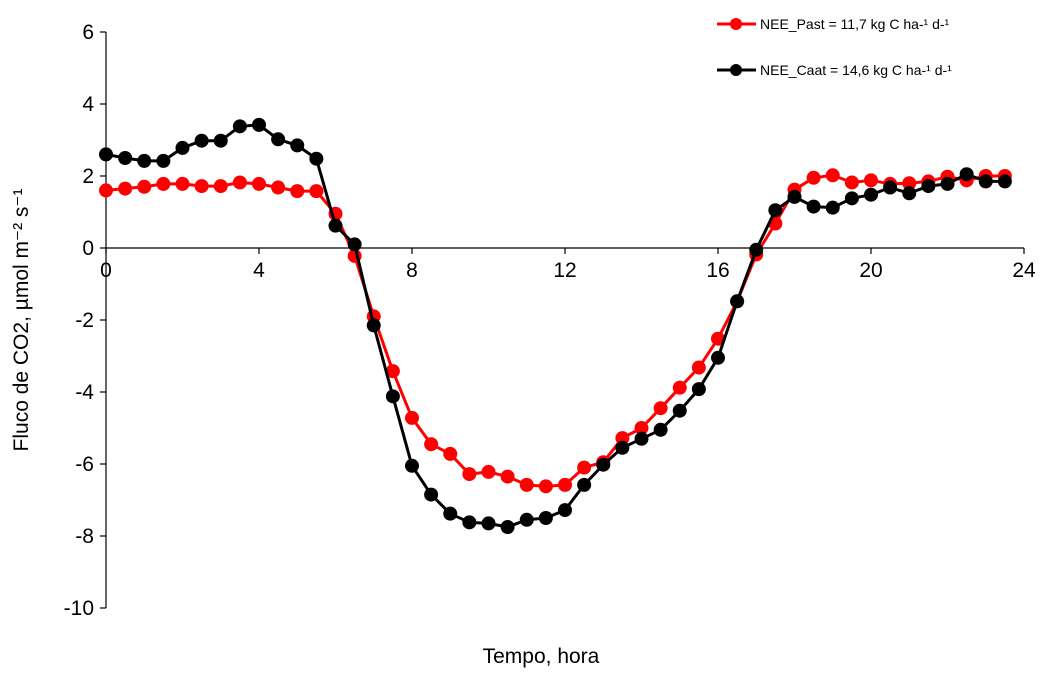 This screenshot has width=1043, height=677. Describe the element at coordinates (541, 656) in the screenshot. I see `x-axis-title: Tempo, hora` at that location.